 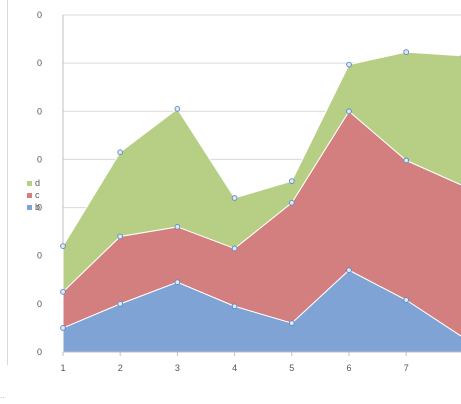 What do you see at coordinates (62, 368) in the screenshot?
I see `x-tick-label: 1` at bounding box center [62, 368].